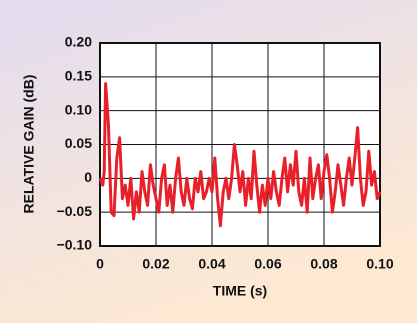 Image resolution: width=417 pixels, height=323 pixels. I want to click on x-tick-label: 0.08, so click(323, 264).